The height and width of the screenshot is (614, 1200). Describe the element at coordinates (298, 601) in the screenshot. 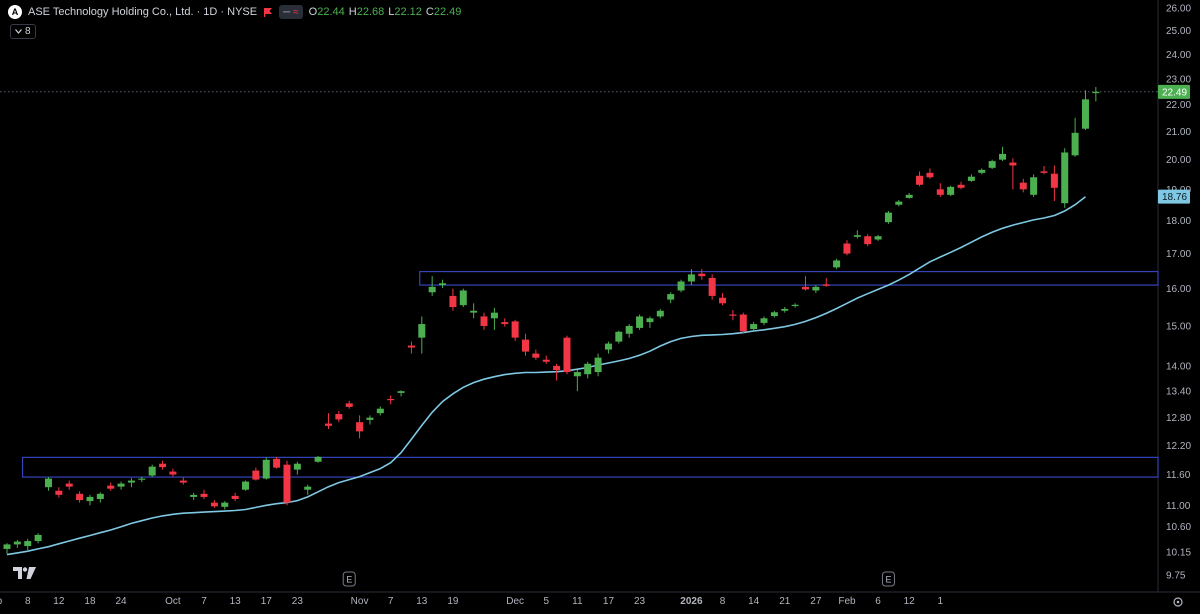

I see `x-tick-label: 23` at that location.